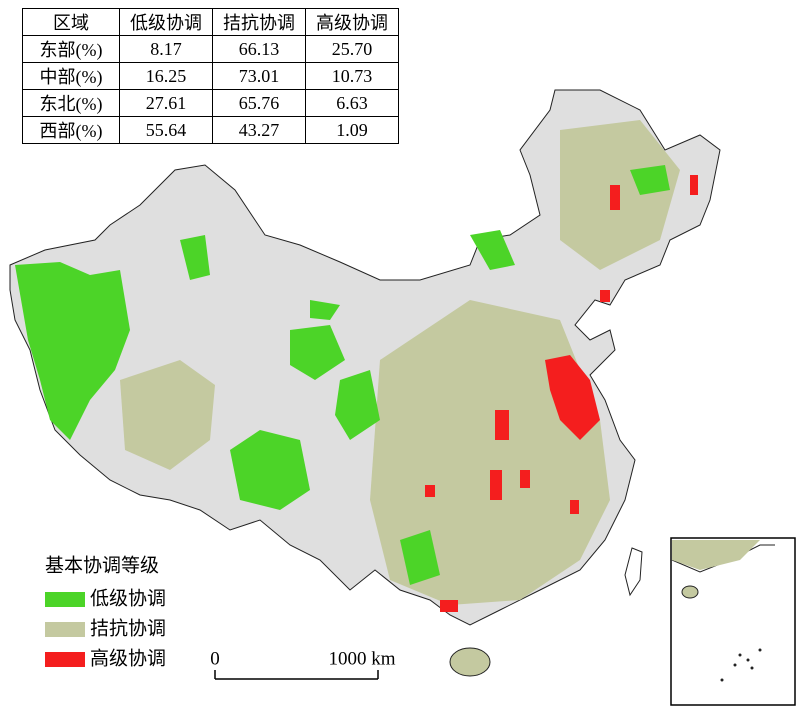 This screenshot has width=803, height=713. I want to click on table-cell: 73.01, so click(259, 76).